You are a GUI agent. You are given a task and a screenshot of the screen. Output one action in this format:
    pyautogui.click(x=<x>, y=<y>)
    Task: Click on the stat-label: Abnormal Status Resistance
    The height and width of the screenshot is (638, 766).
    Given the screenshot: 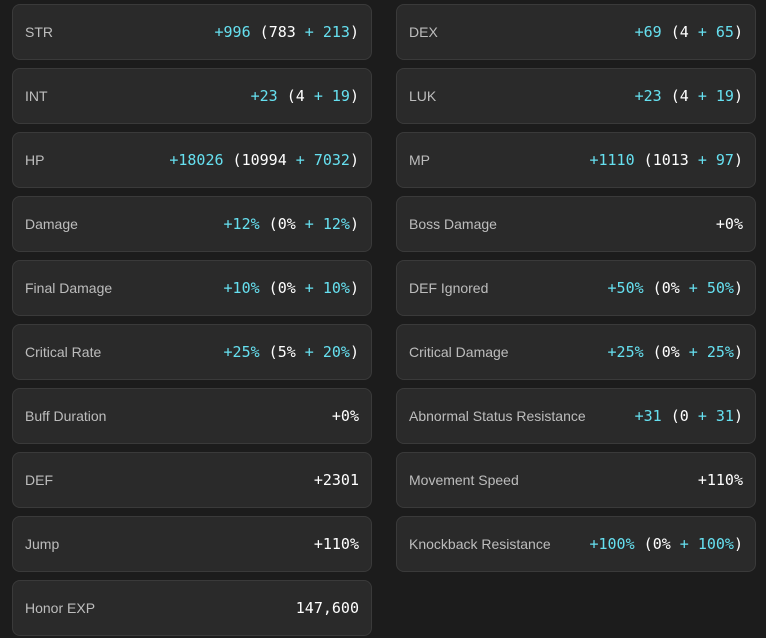 What is the action you would take?
    pyautogui.click(x=497, y=416)
    